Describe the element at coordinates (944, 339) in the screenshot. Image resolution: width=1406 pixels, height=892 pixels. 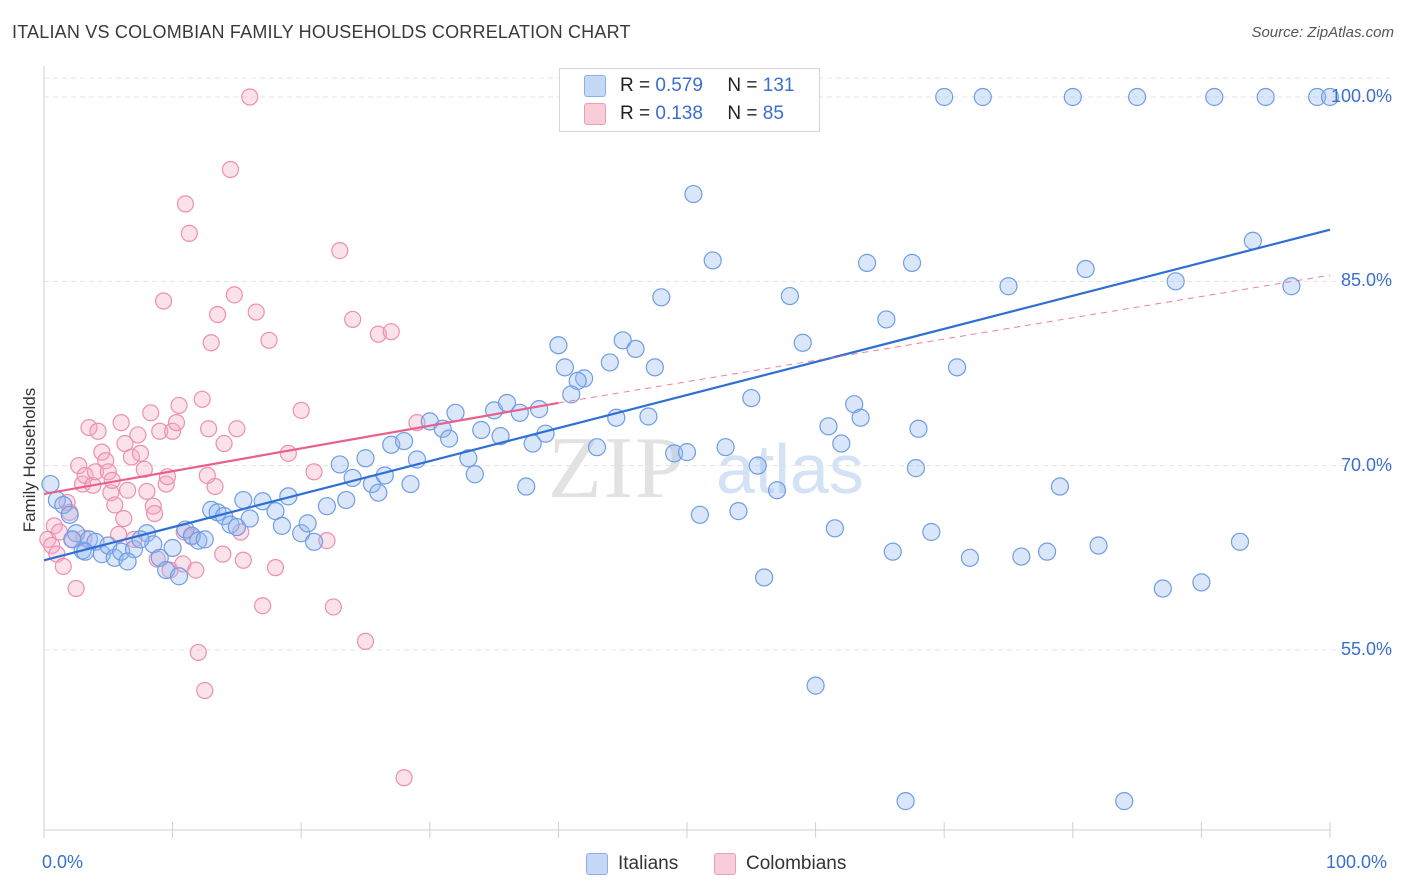
I see `colombians-trendline-extension` at that location.